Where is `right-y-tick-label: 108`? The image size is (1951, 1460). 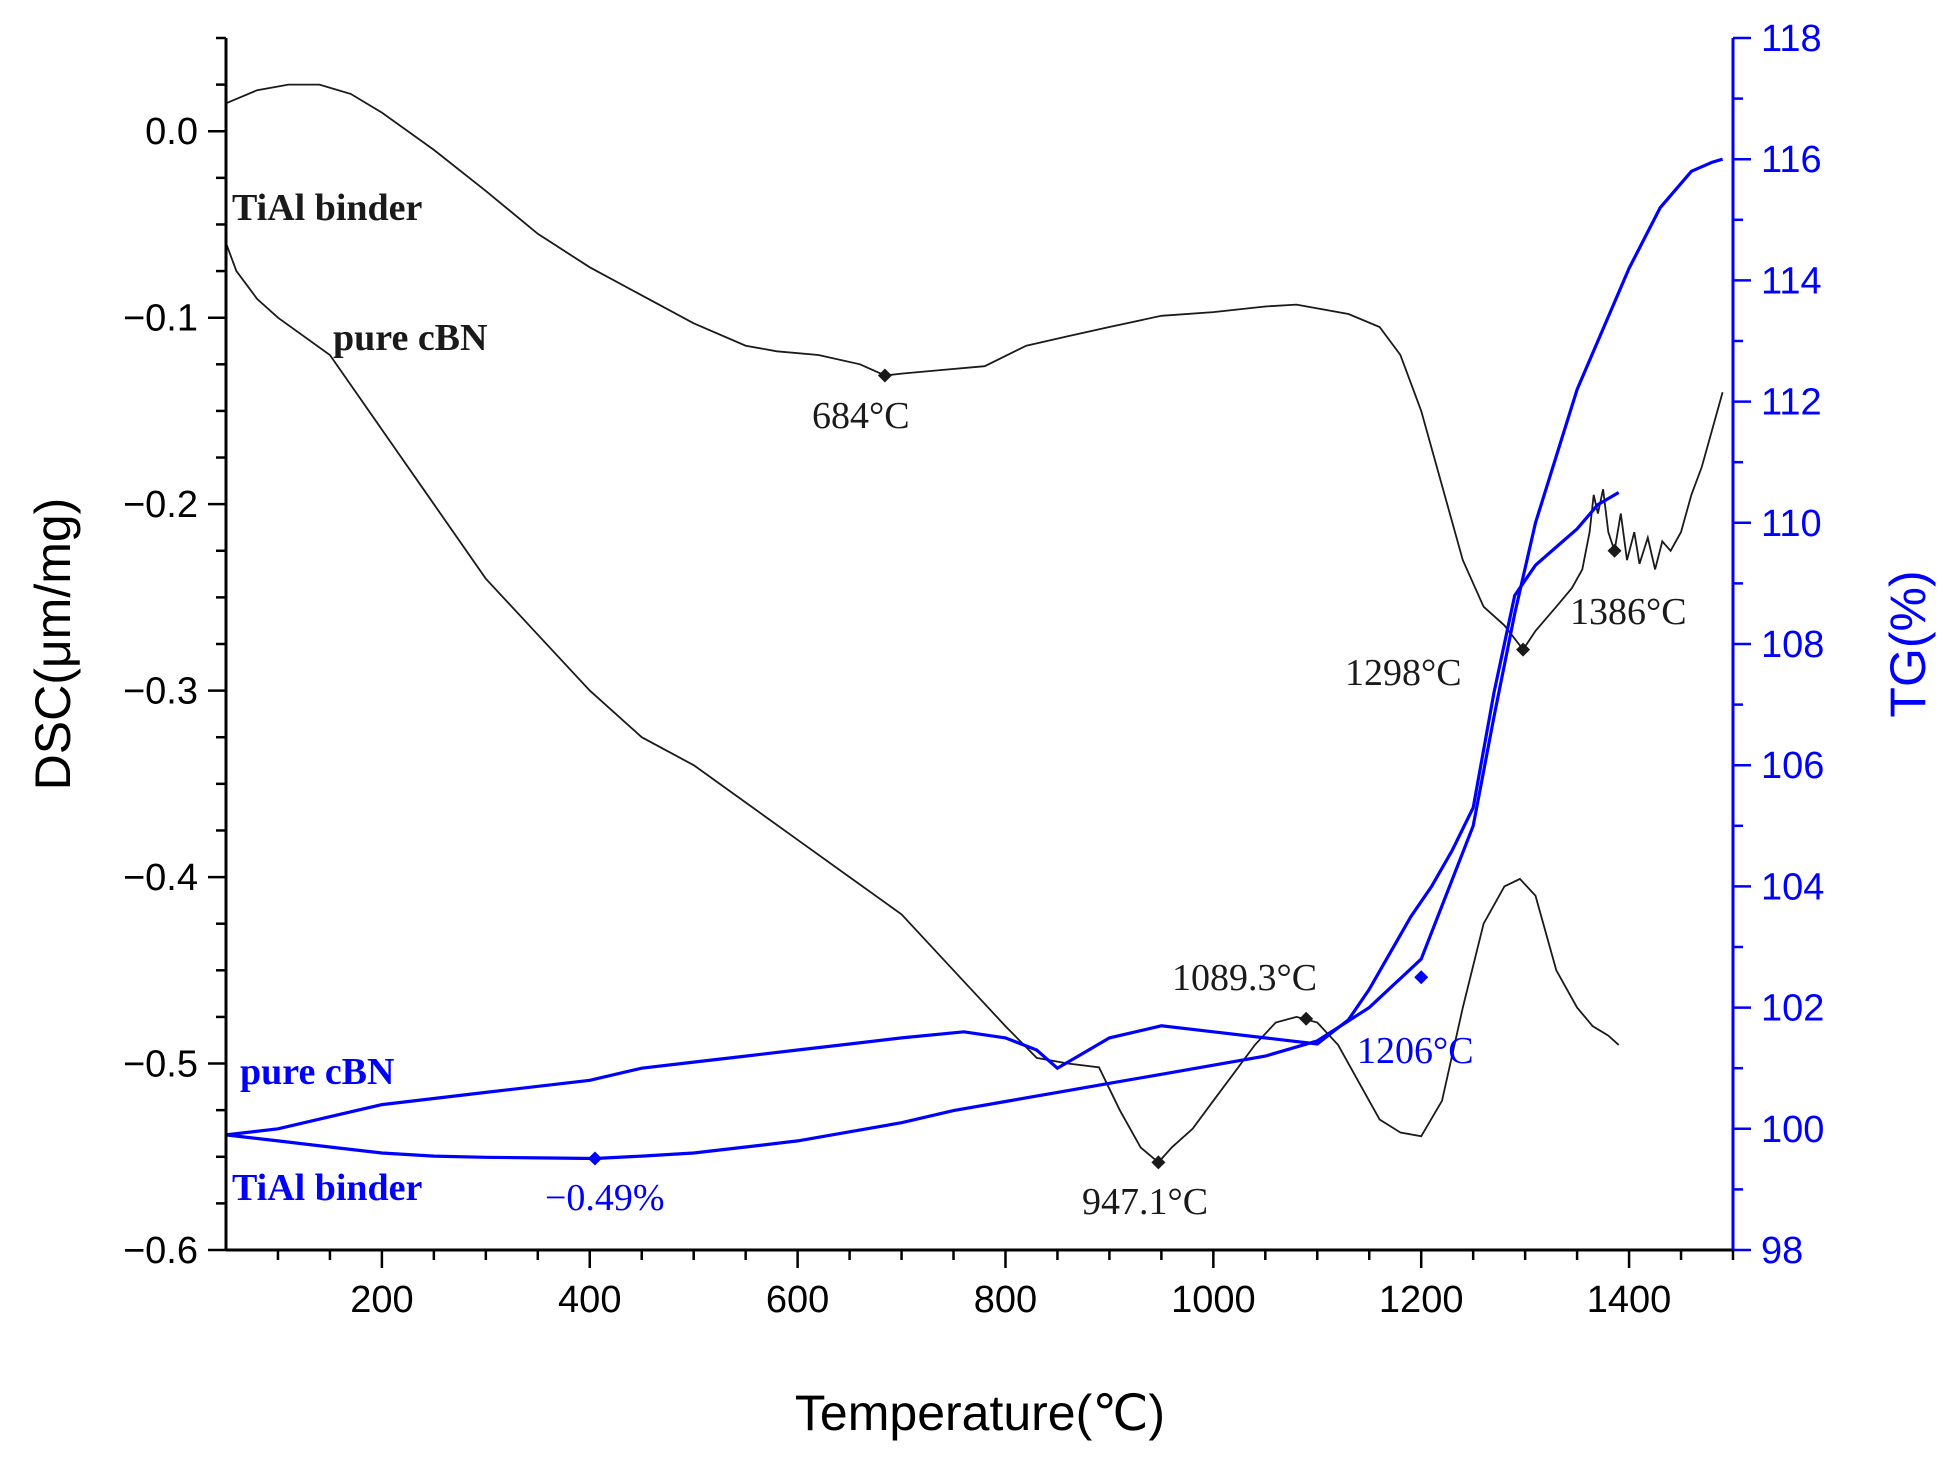 right-y-tick-label: 108 is located at coordinates (1792, 645).